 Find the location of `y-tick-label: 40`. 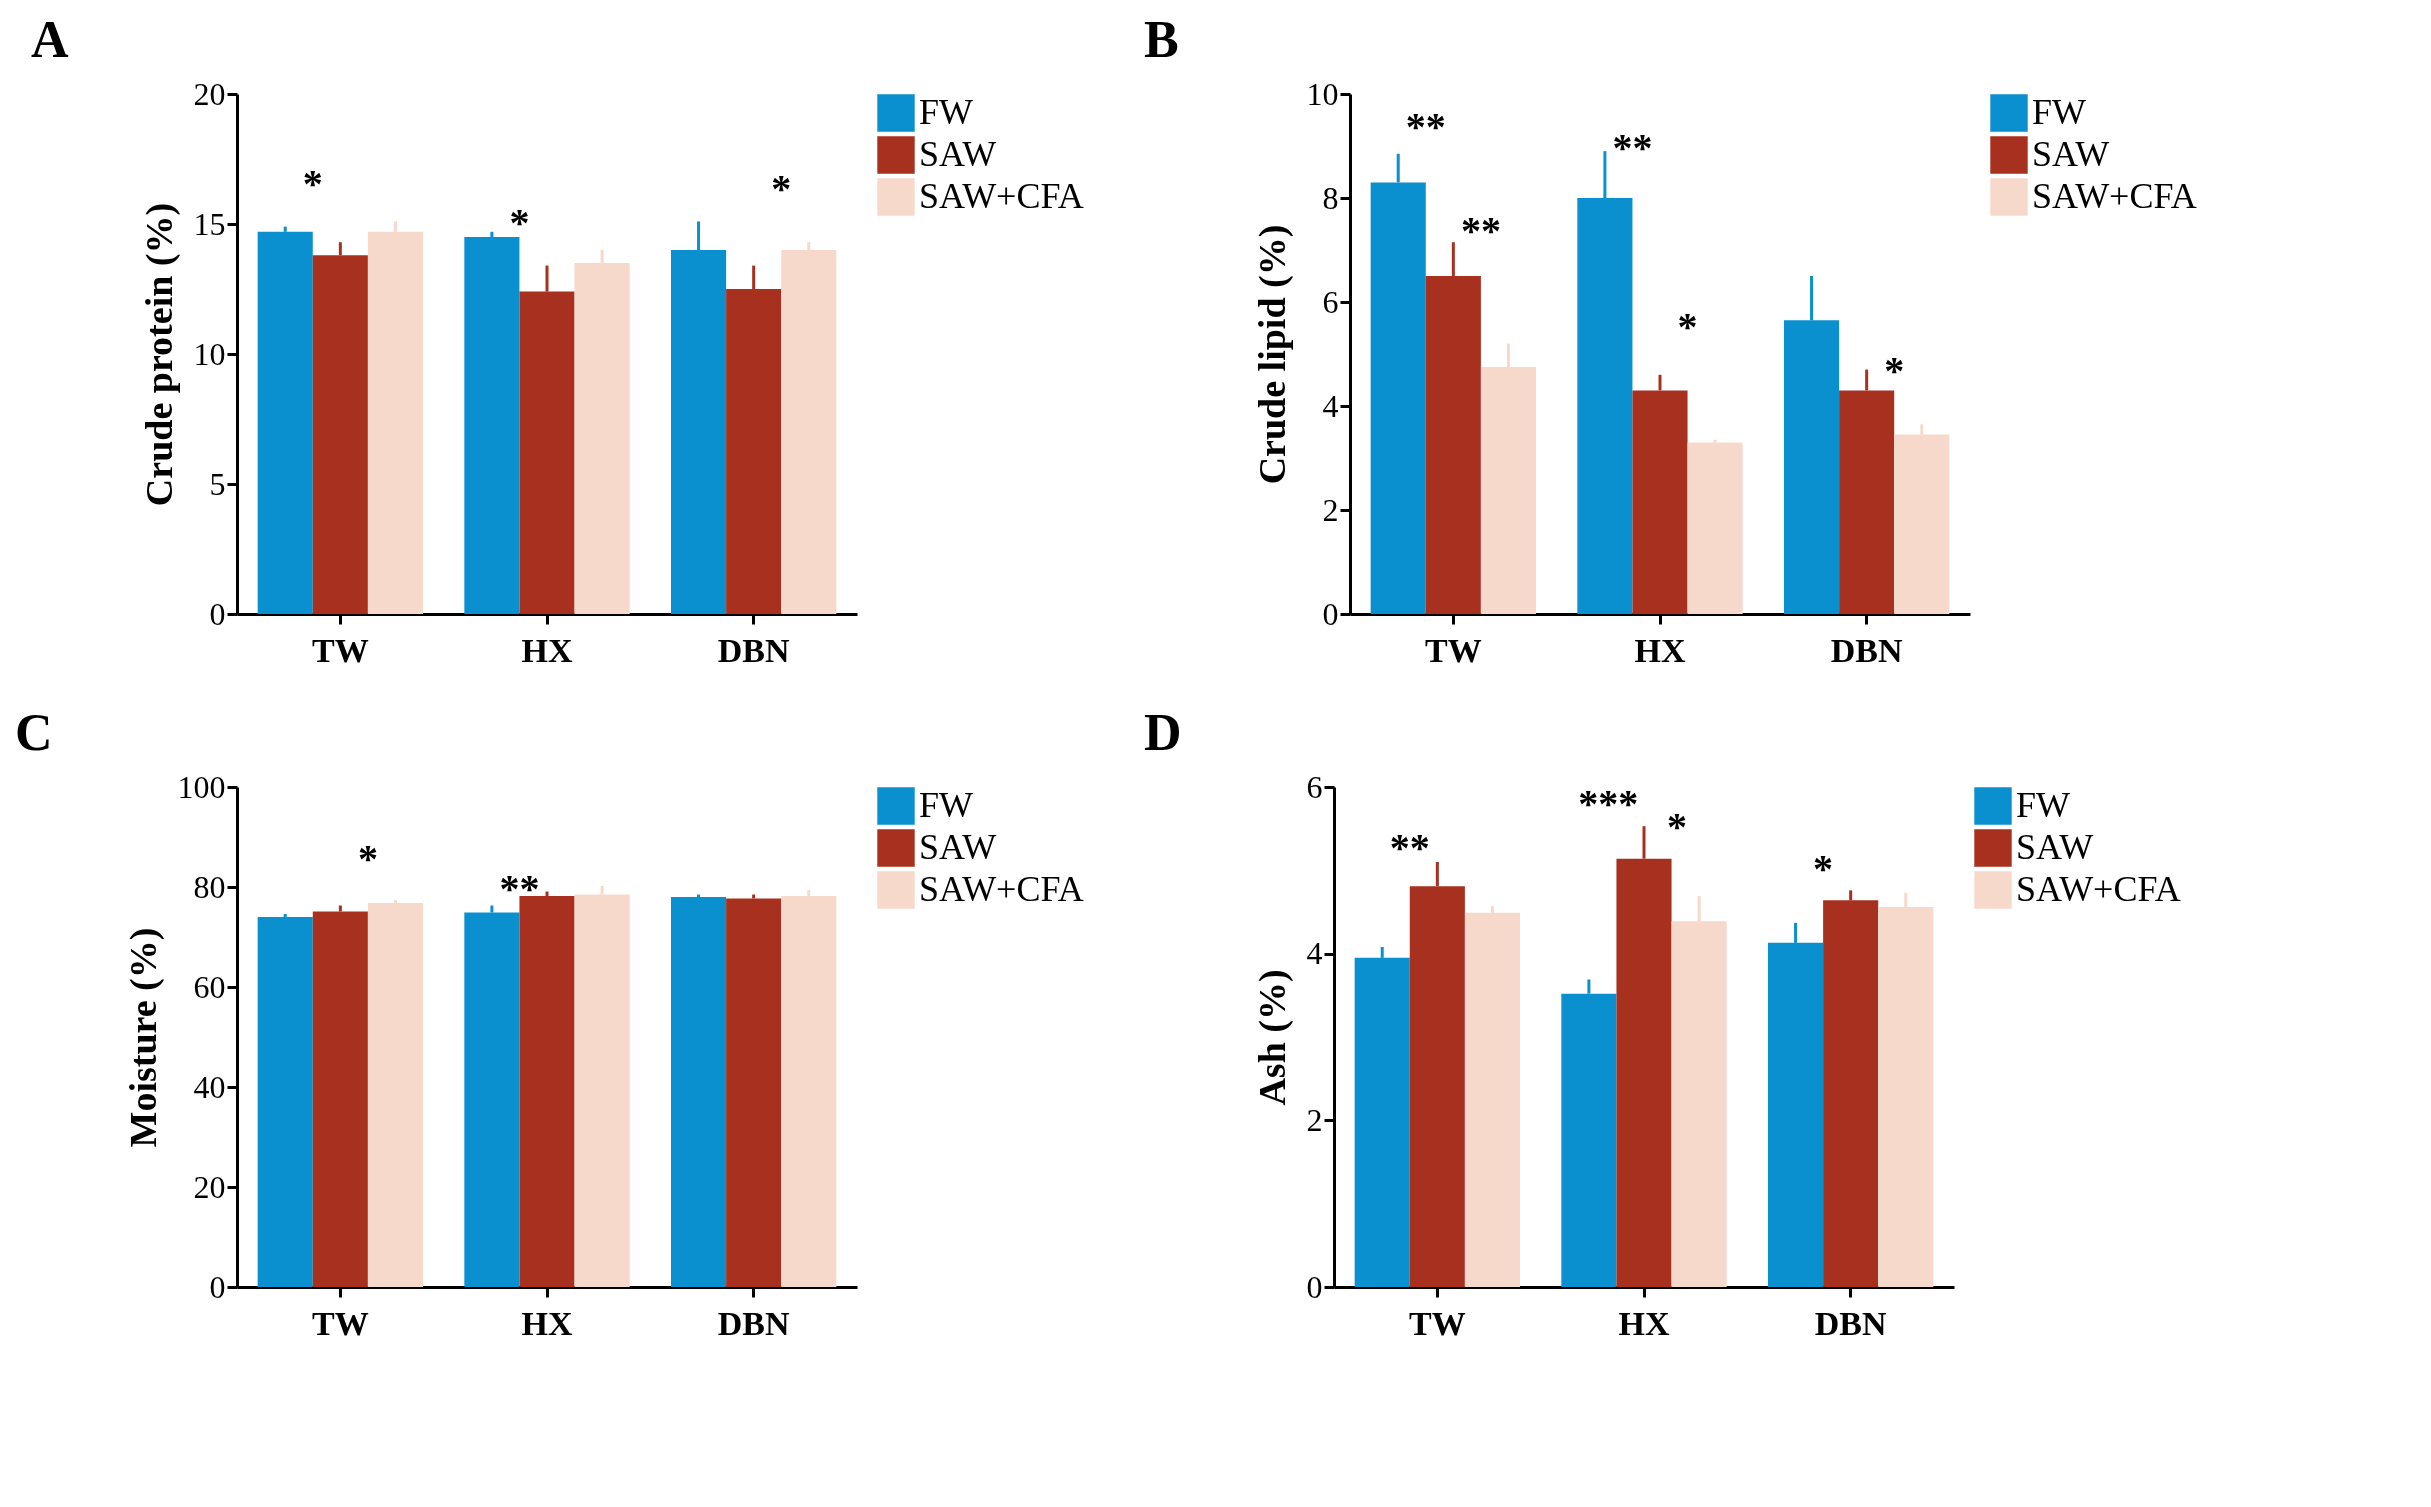

y-tick-label: 40 is located at coordinates (209, 1086).